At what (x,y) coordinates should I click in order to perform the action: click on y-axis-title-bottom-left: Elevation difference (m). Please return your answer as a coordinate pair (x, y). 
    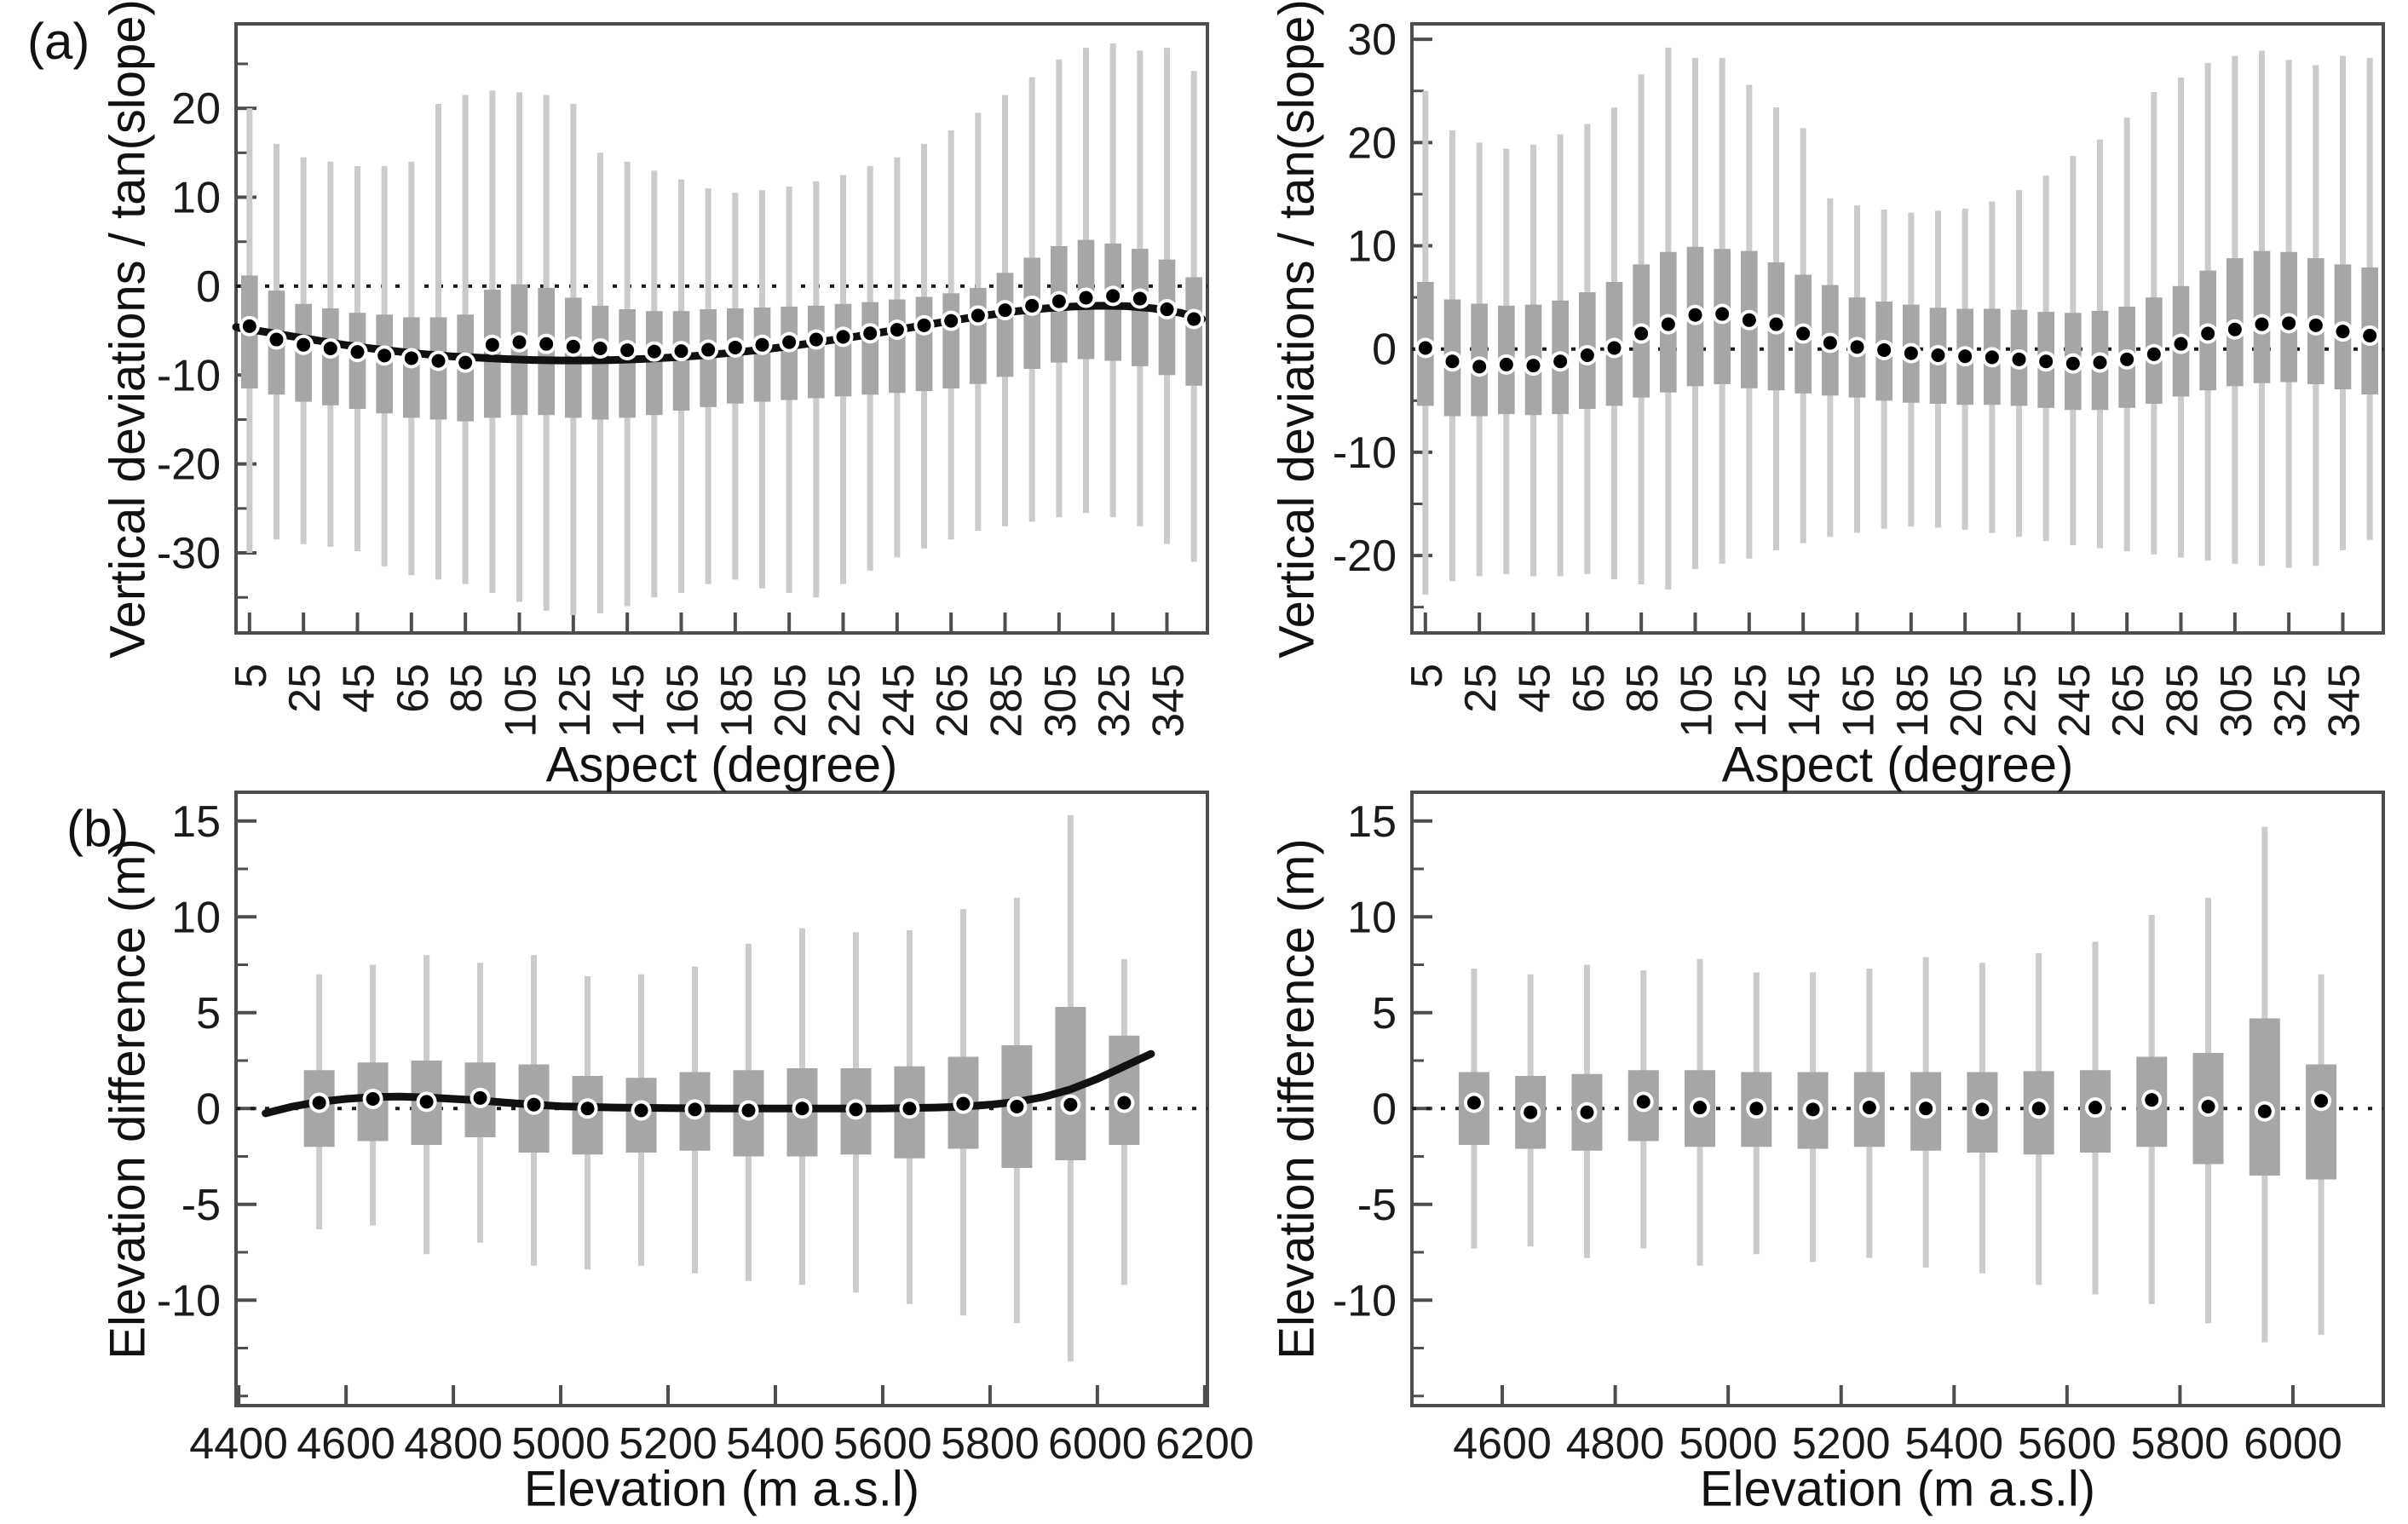
    Looking at the image, I should click on (128, 1099).